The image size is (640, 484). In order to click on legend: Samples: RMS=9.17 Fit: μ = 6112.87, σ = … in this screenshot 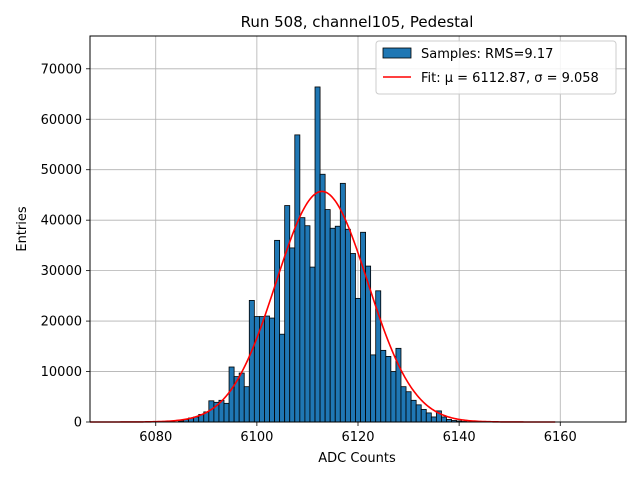, I will do `click(496, 67)`.